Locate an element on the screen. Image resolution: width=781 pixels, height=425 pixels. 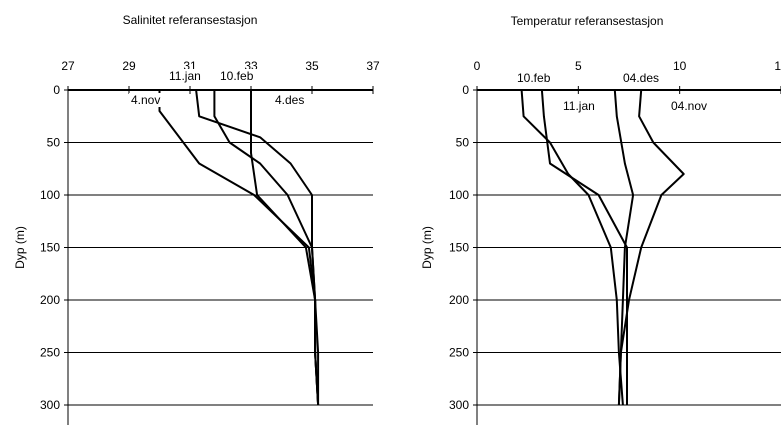
annotation-label: 04.nov is located at coordinates (689, 106).